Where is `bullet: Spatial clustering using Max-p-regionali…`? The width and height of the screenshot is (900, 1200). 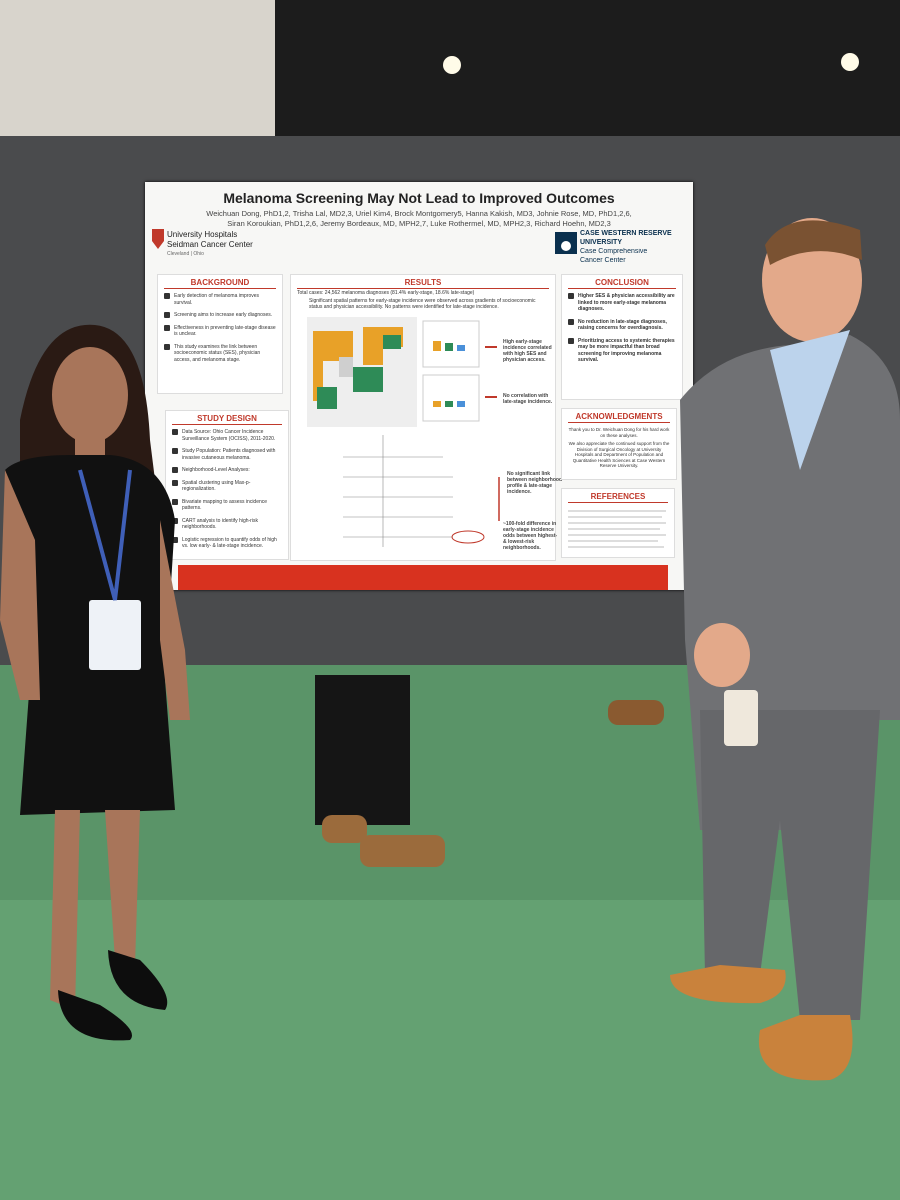
bullet: Spatial clustering using Max-p-regionali… is located at coordinates (227, 486).